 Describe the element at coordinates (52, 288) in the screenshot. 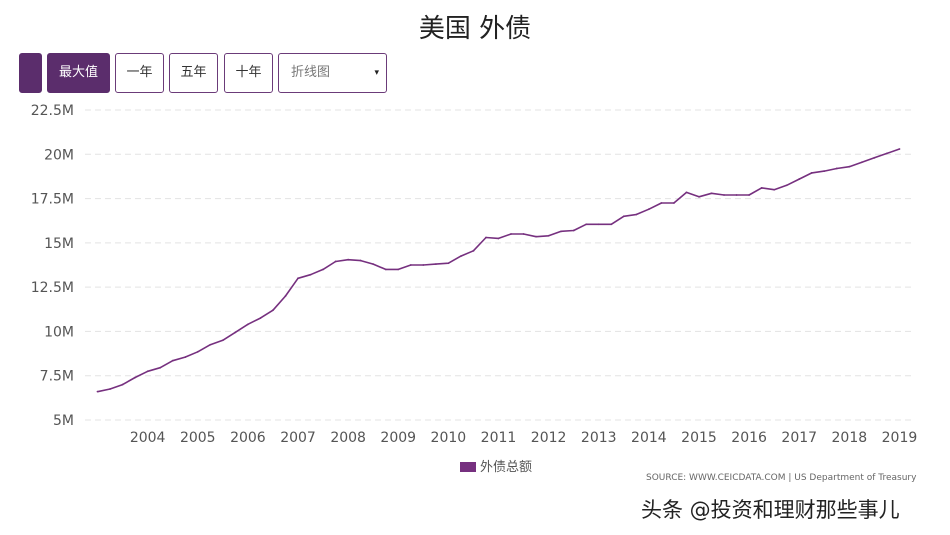

I see `y-tick-label: 12.5M` at that location.